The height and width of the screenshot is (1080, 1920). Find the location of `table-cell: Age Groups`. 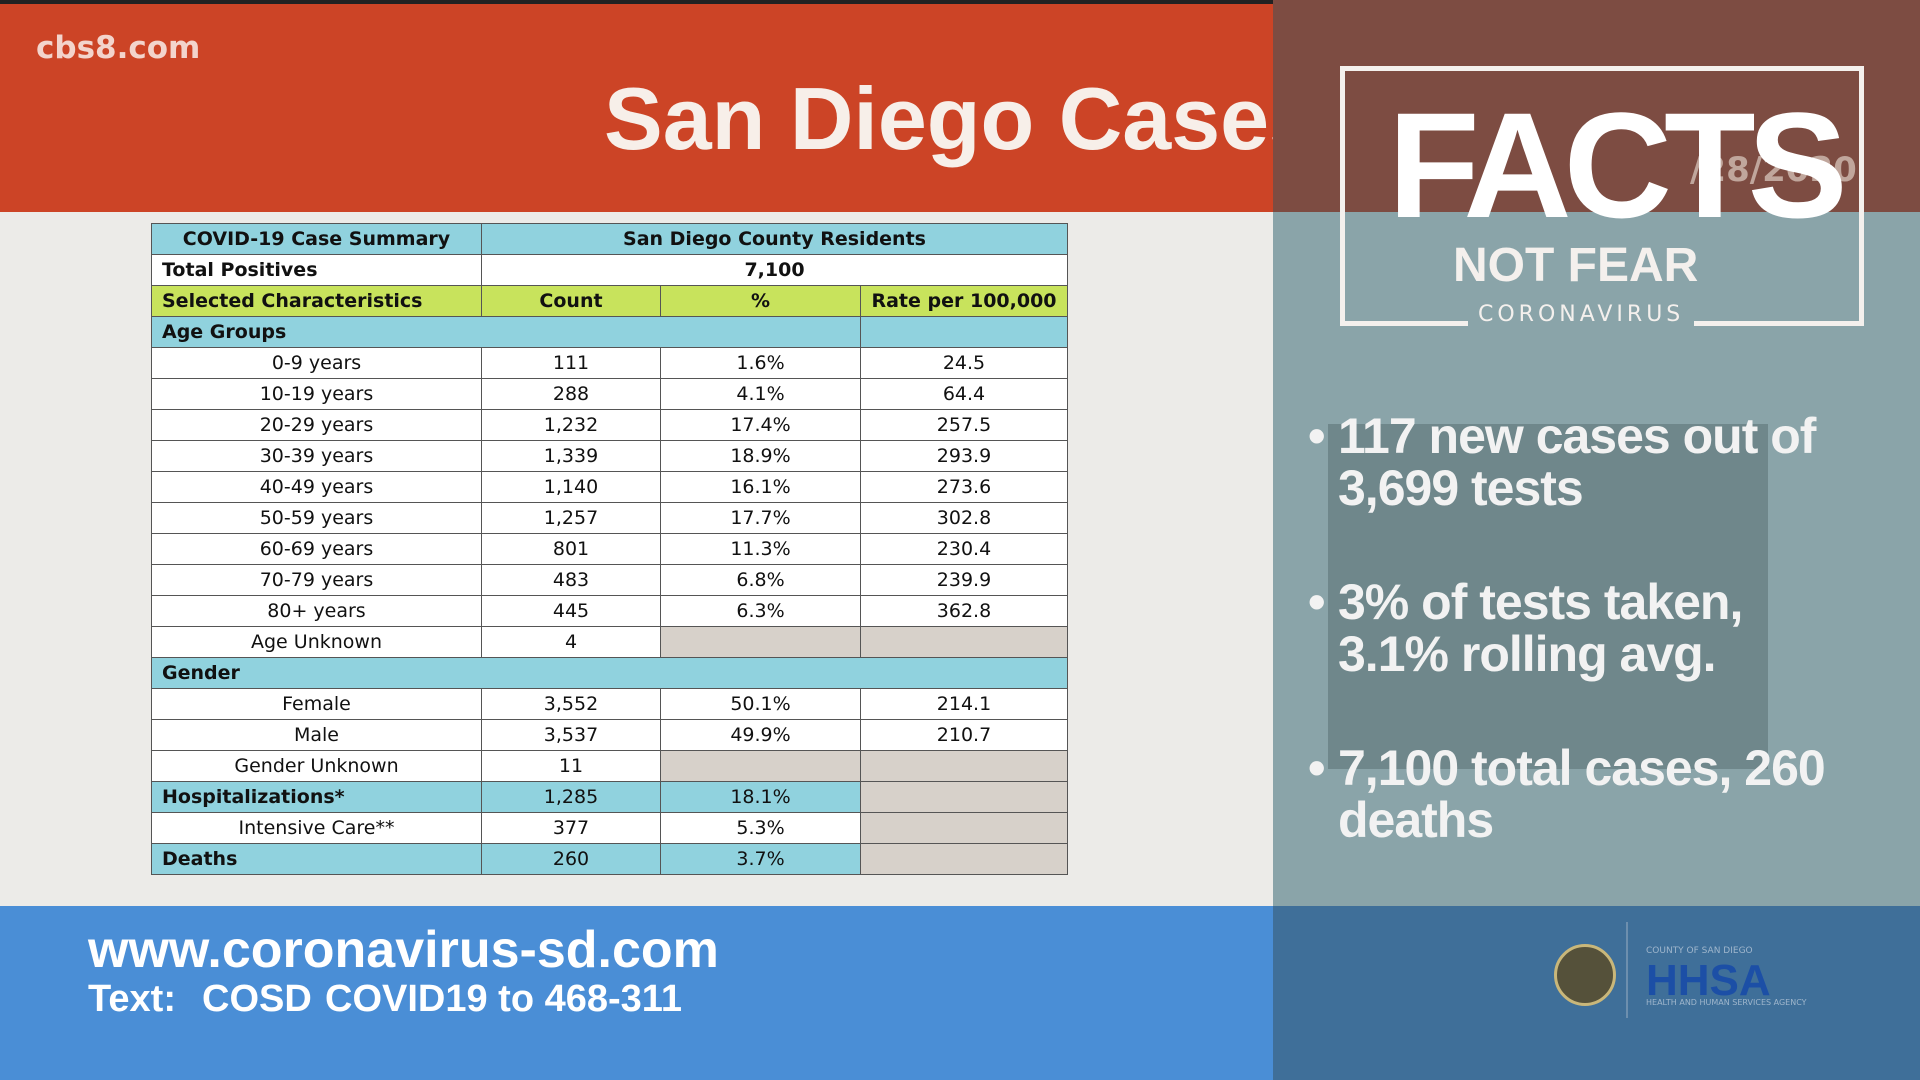

table-cell: Age Groups is located at coordinates (506, 332).